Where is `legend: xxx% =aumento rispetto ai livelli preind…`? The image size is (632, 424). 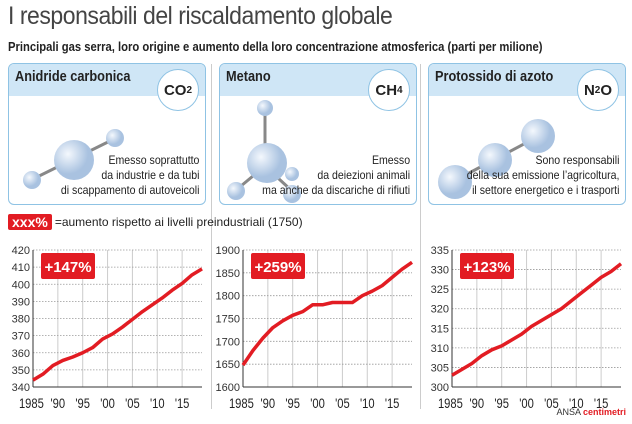 legend: xxx% =aumento rispetto ai livelli preind… is located at coordinates (155, 222).